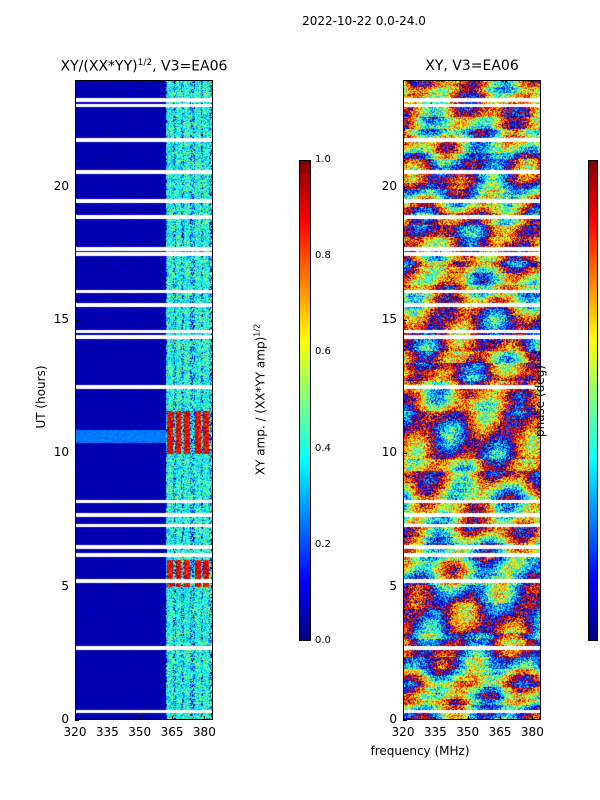 This screenshot has height=800, width=600. I want to click on amp-y-tick-label: 20, so click(61, 185).